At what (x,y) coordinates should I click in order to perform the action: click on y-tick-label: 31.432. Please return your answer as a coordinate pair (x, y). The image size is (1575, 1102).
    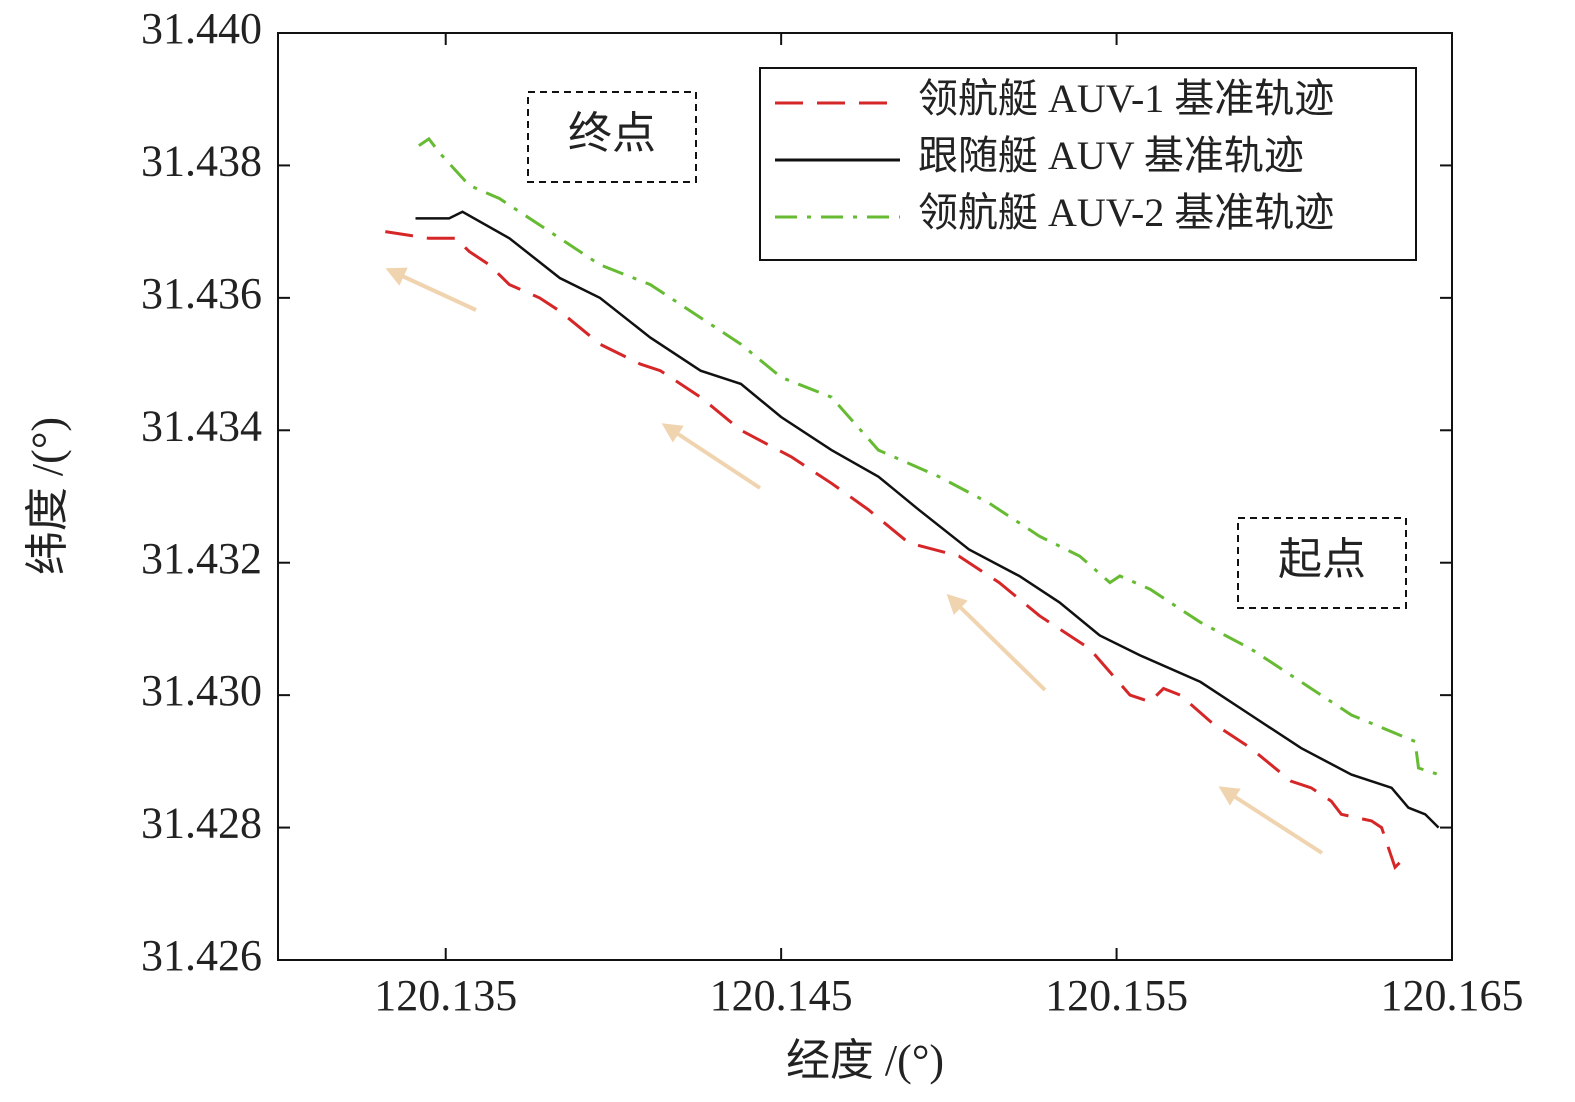
    Looking at the image, I should click on (201, 558).